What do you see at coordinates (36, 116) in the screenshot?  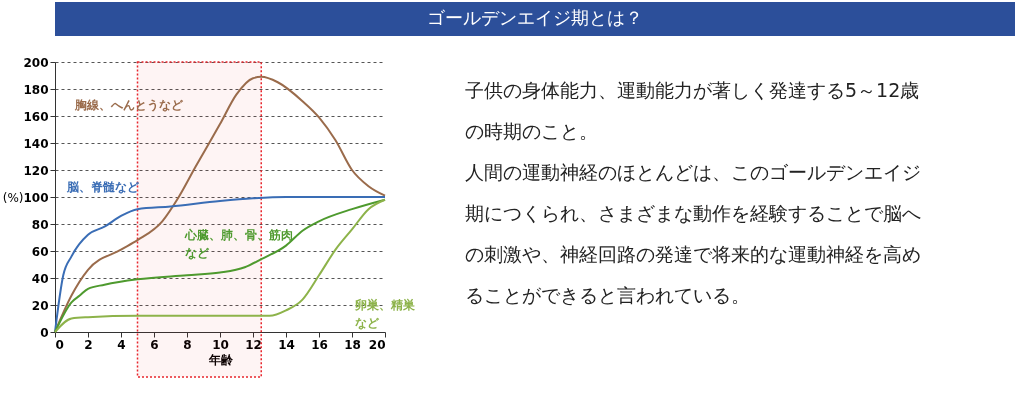 I see `y-tick-label: 160` at bounding box center [36, 116].